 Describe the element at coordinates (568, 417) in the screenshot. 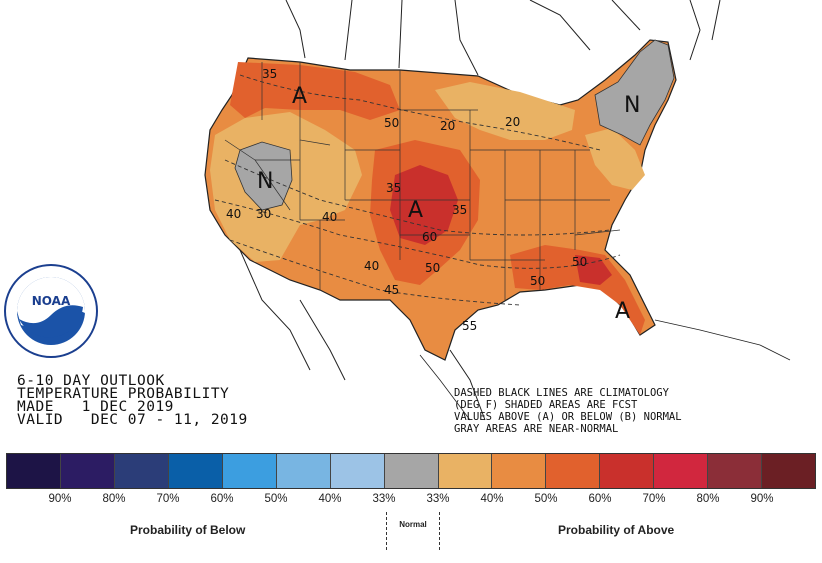

I see `map-note-line: VALUES ABOVE (A) OR BELOW (B) NORMAL` at that location.